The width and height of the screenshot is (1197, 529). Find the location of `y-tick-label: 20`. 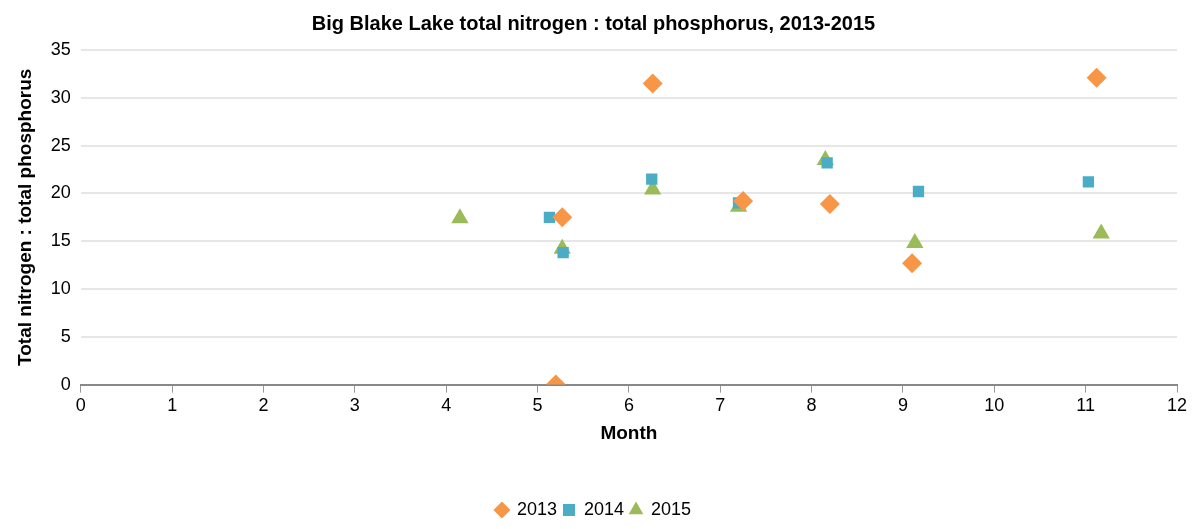

y-tick-label: 20 is located at coordinates (60, 192).